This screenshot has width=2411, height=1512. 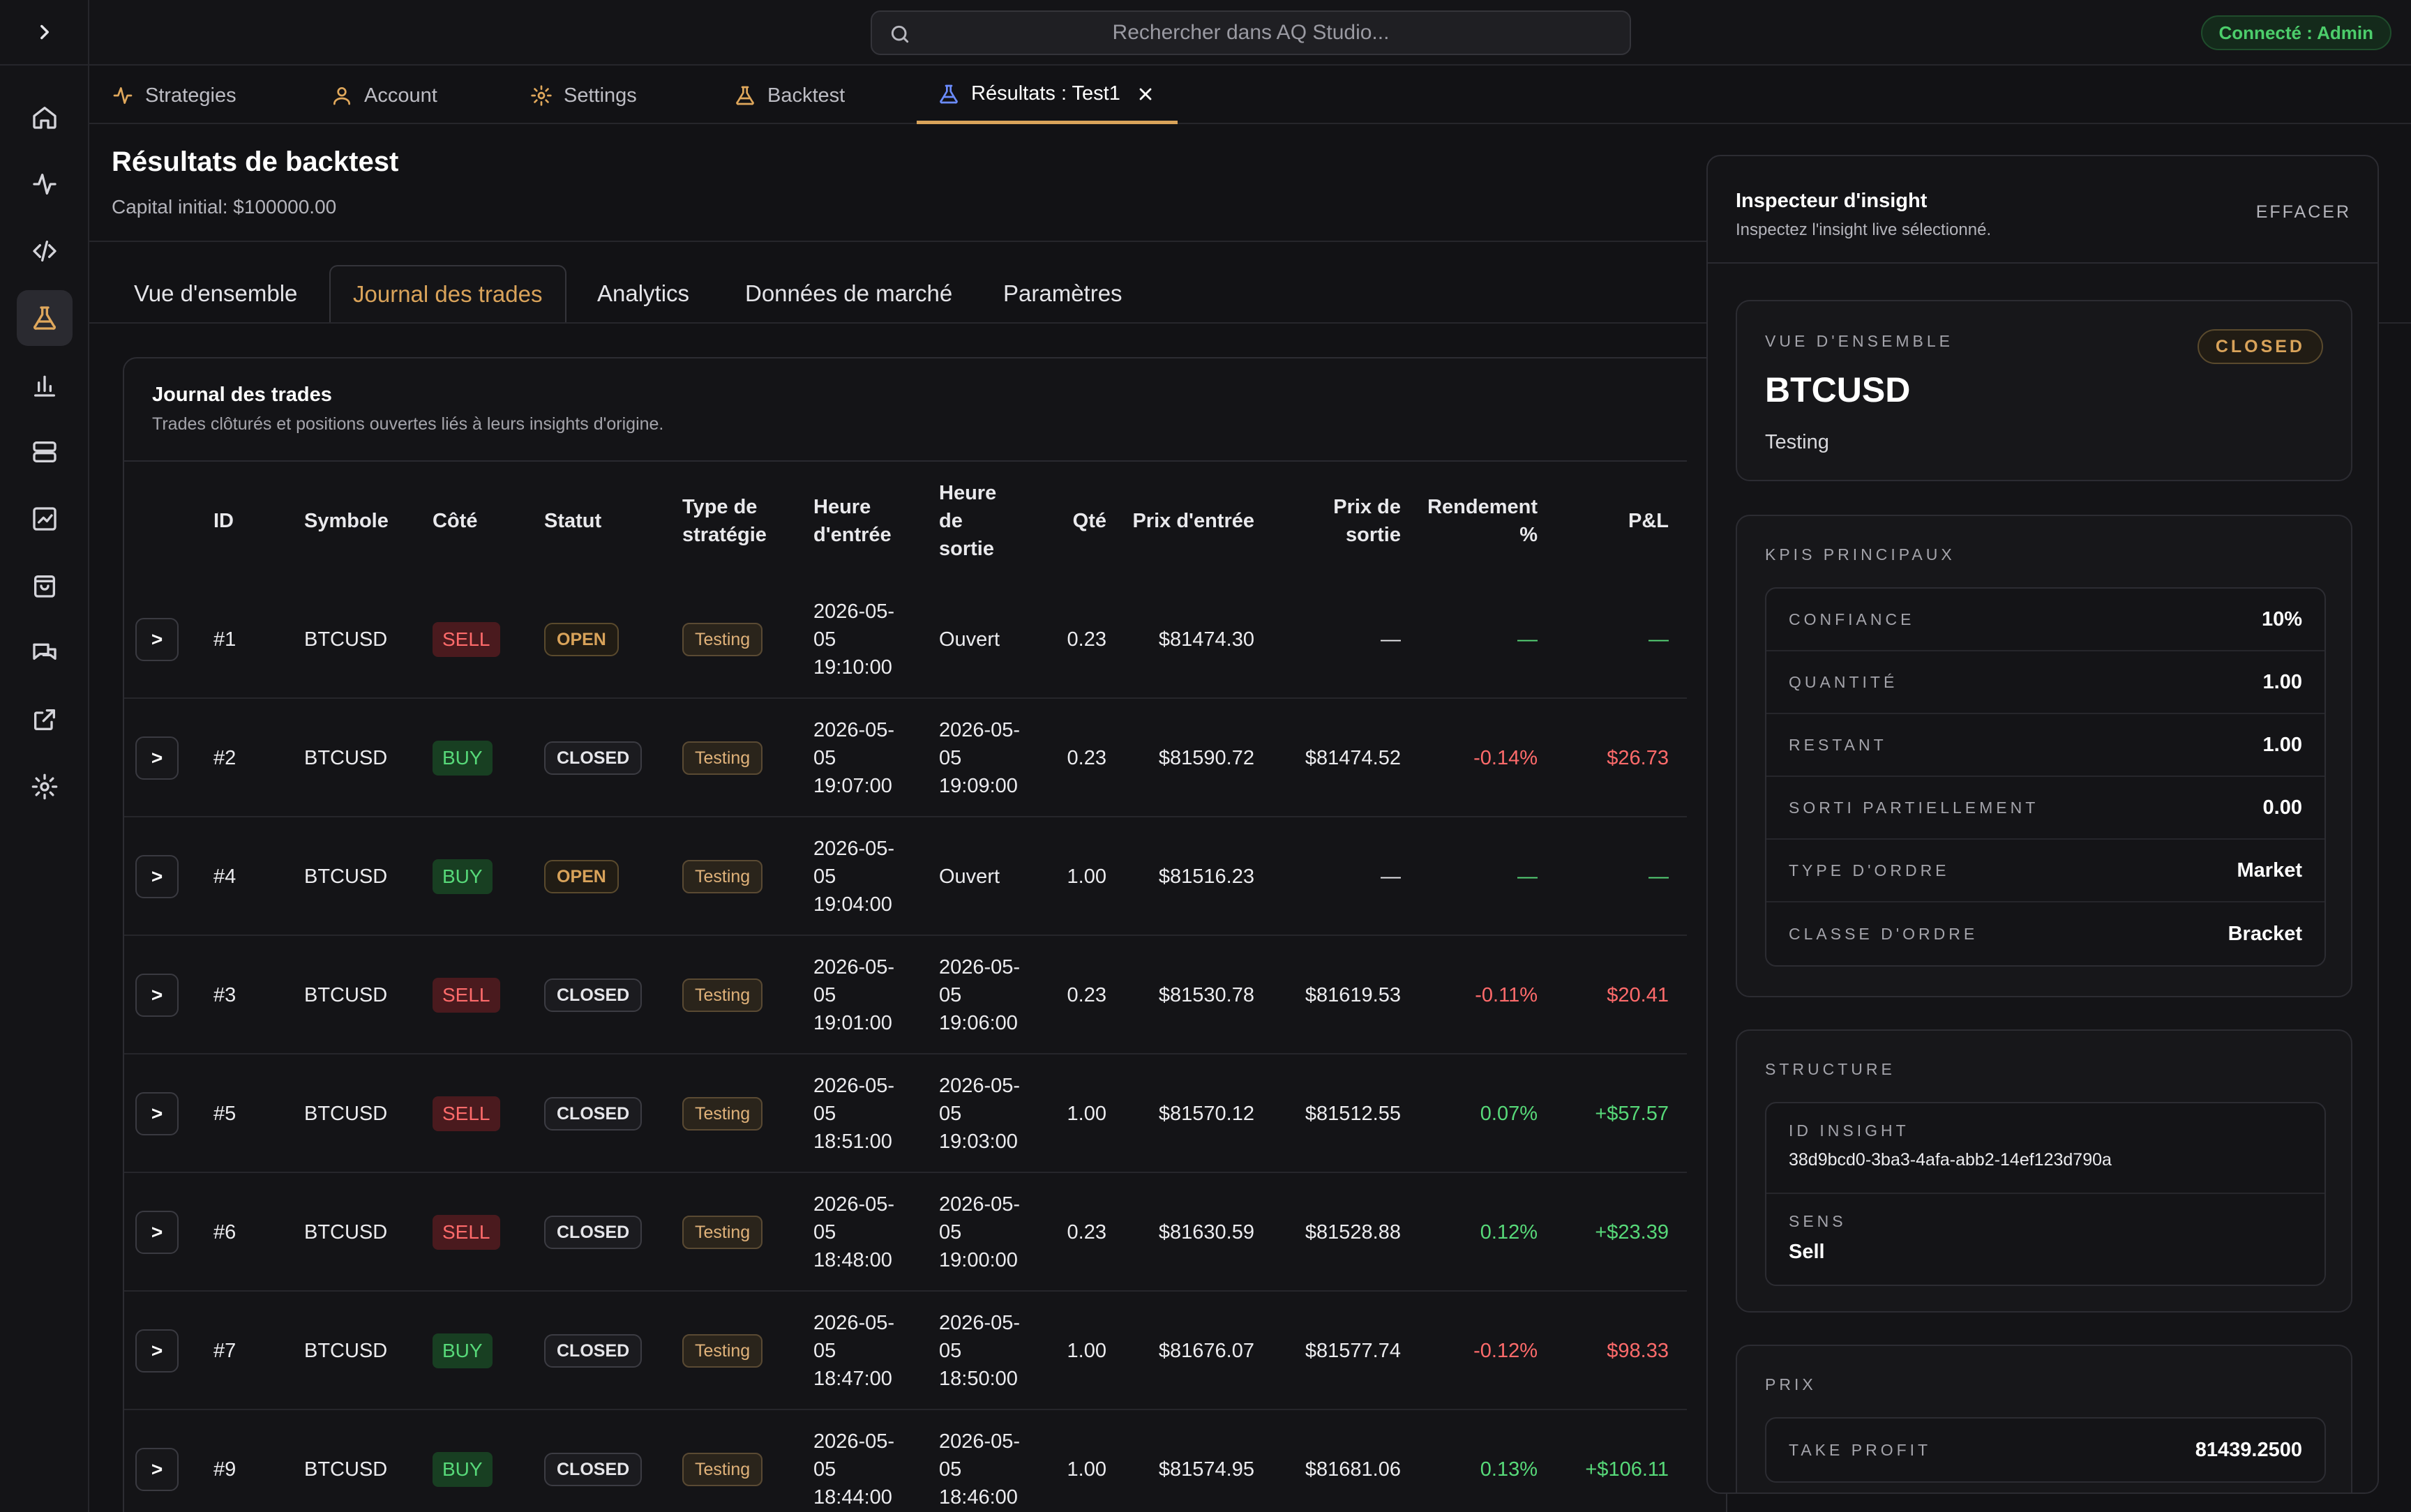 I want to click on col-qty: Qté, so click(x=1089, y=521).